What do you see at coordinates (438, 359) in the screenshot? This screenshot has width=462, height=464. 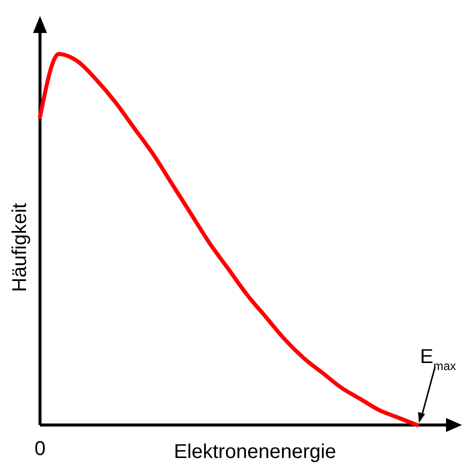 I see `annotation: E$_{max}$` at bounding box center [438, 359].